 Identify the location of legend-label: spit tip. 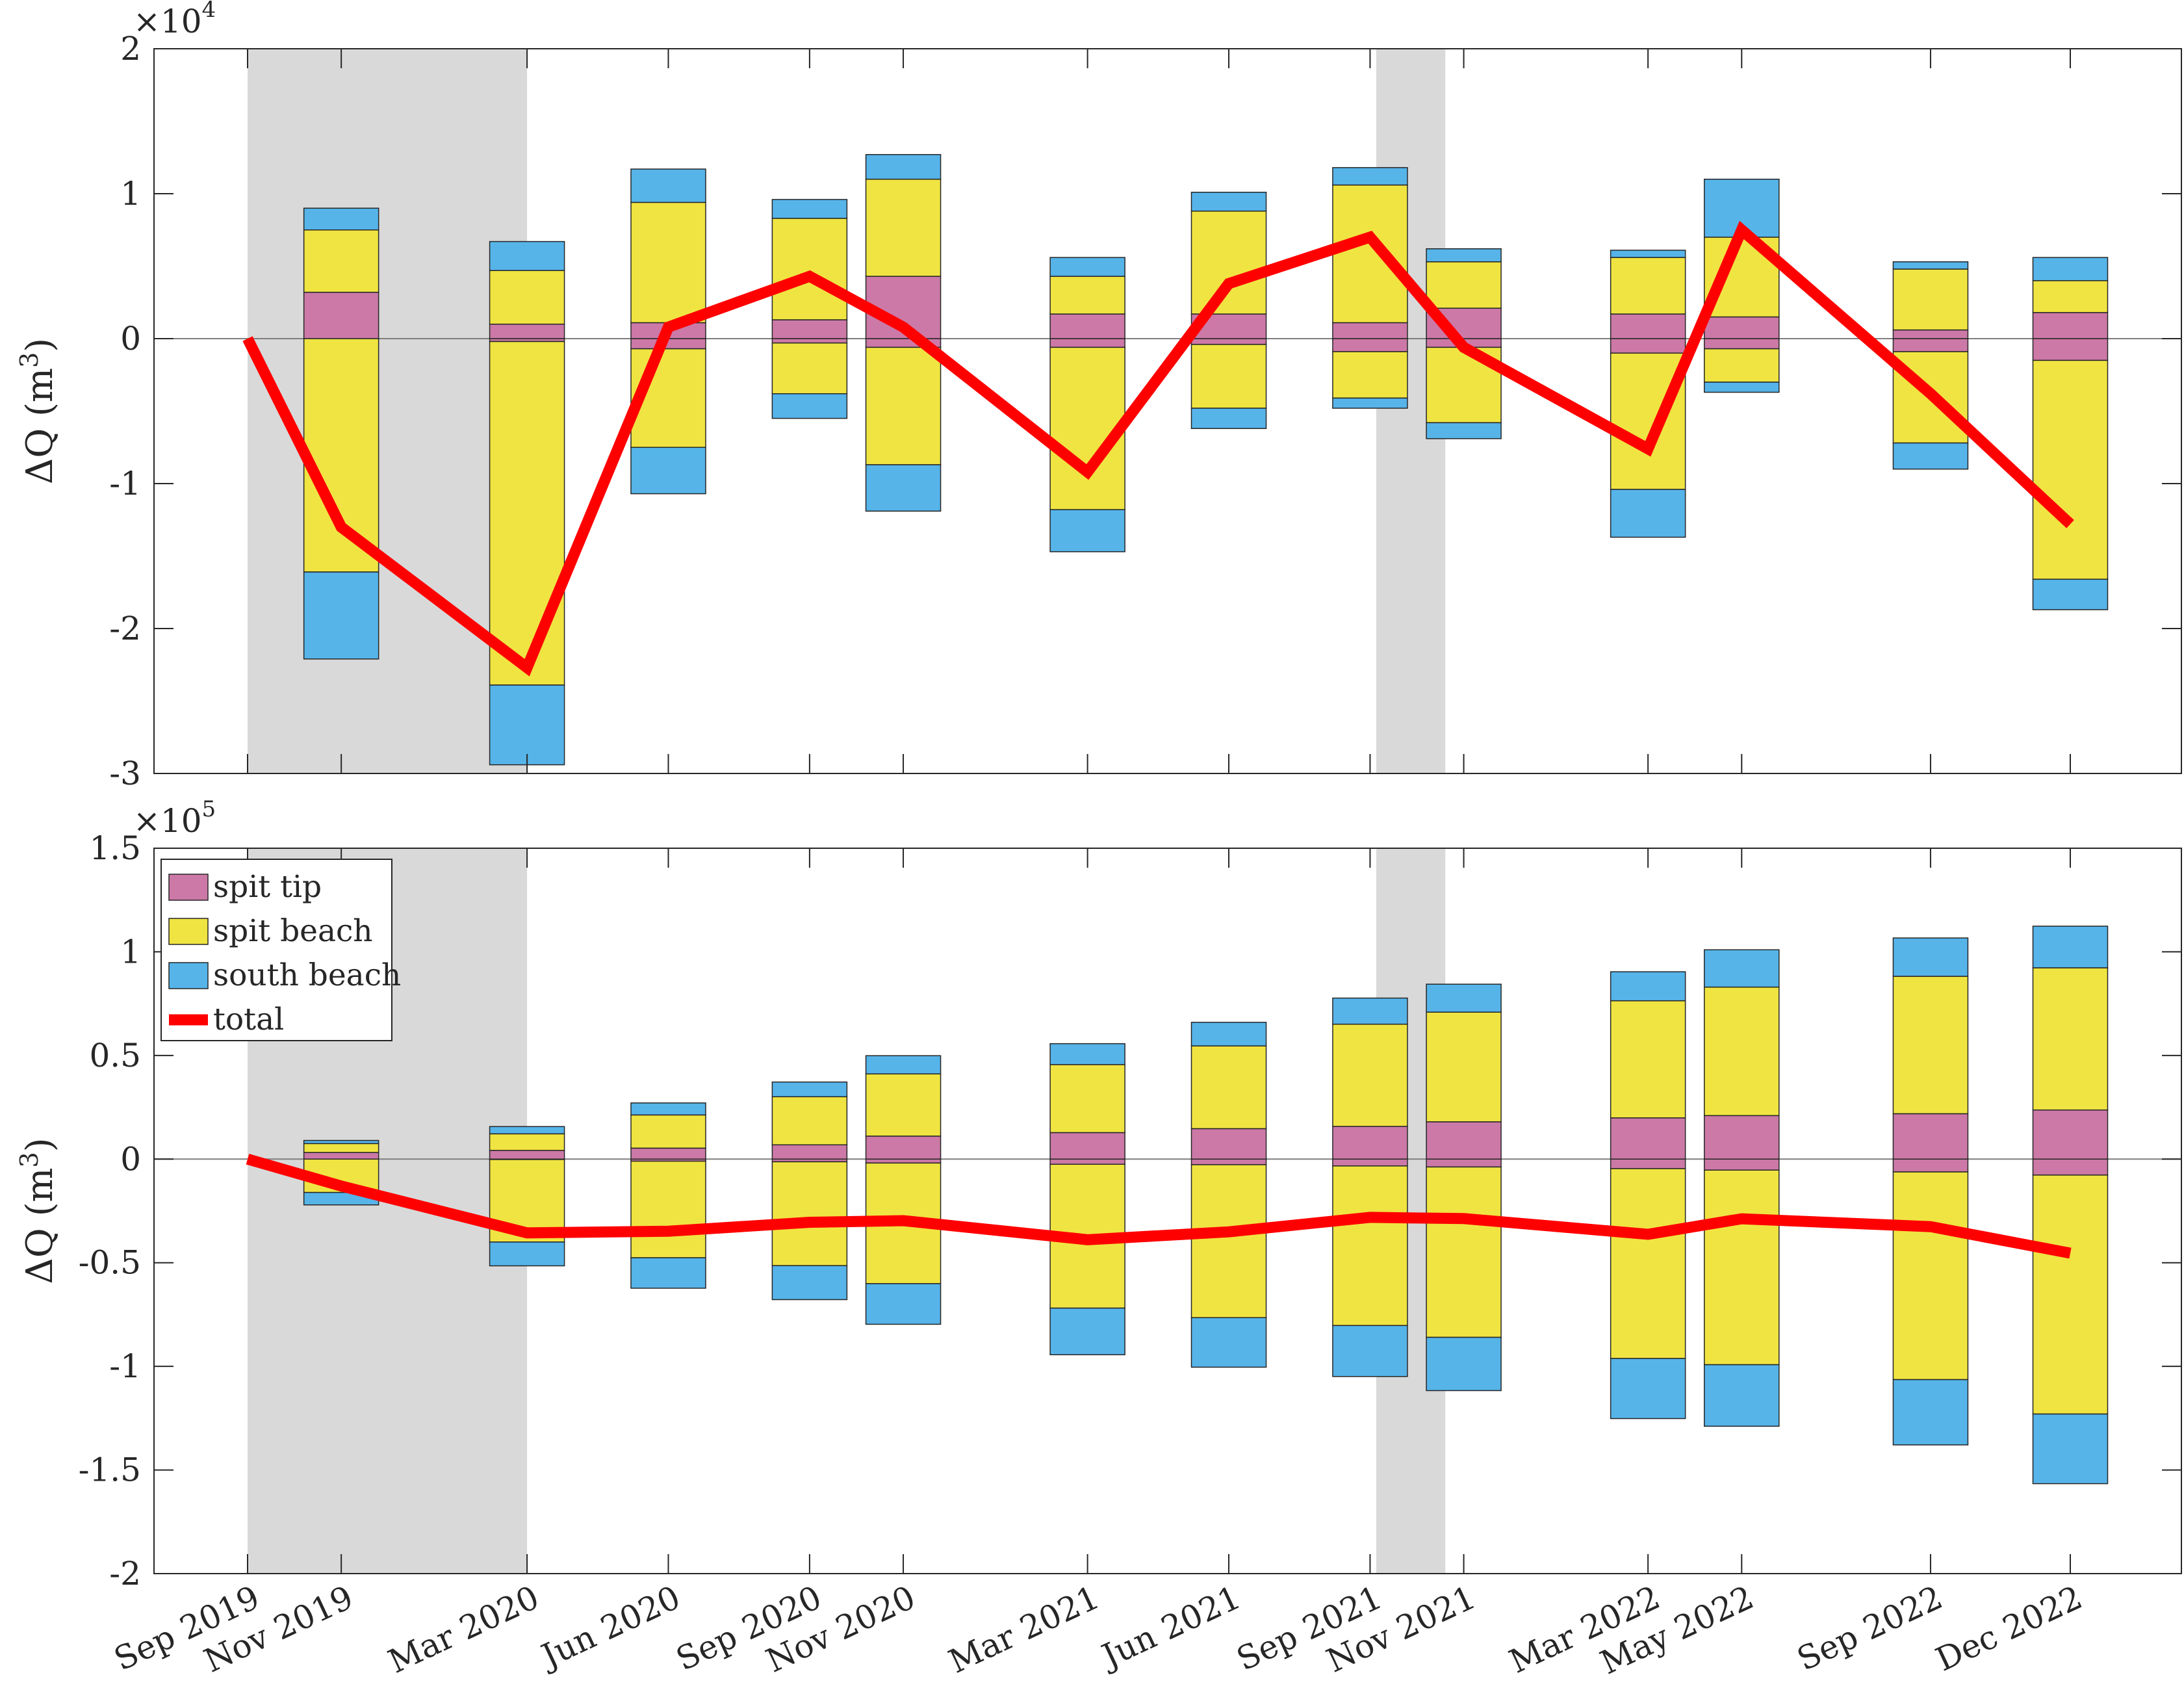
(267, 887).